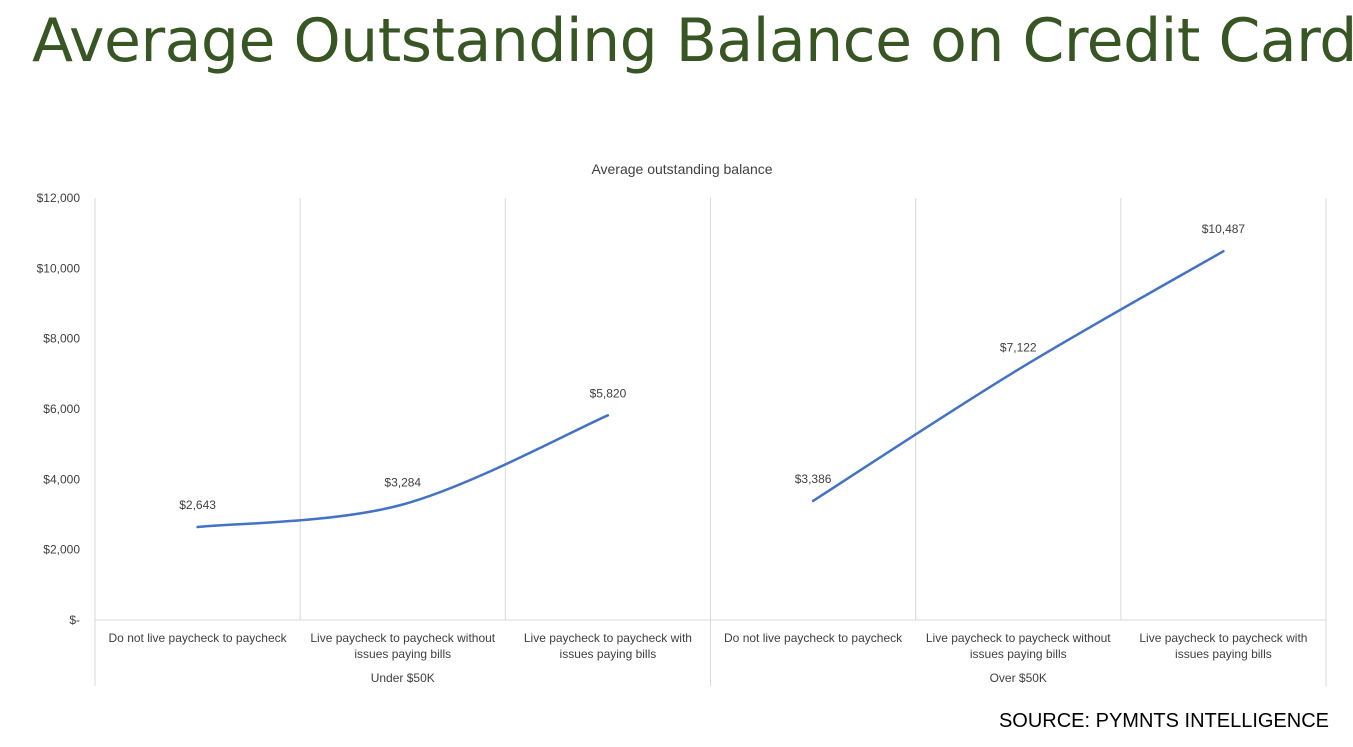 This screenshot has height=747, width=1353. Describe the element at coordinates (1018, 678) in the screenshot. I see `x-group-label: Over $50K` at that location.